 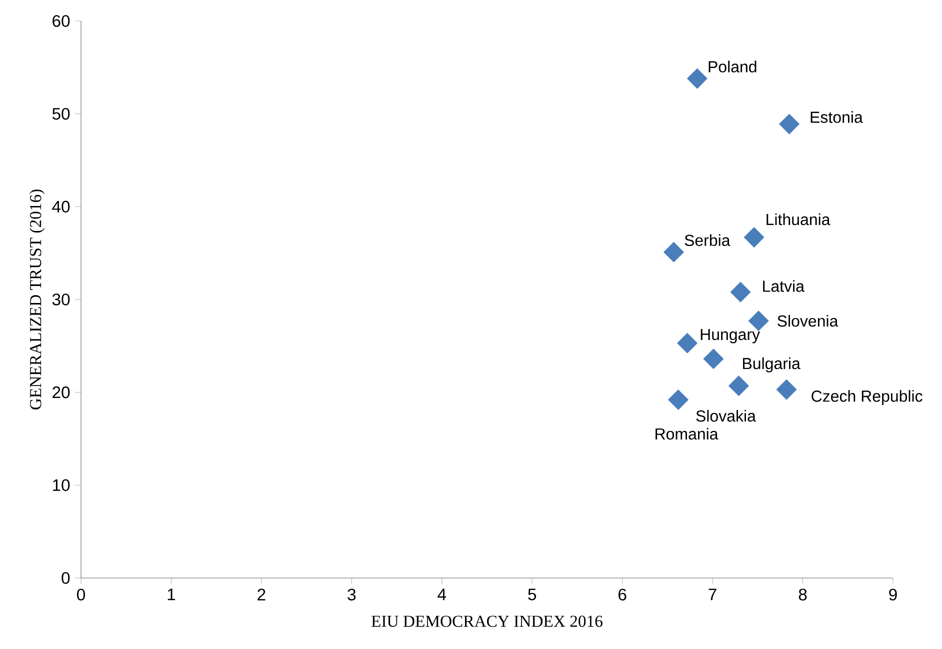 I want to click on x-tick-label: 1, so click(x=172, y=594).